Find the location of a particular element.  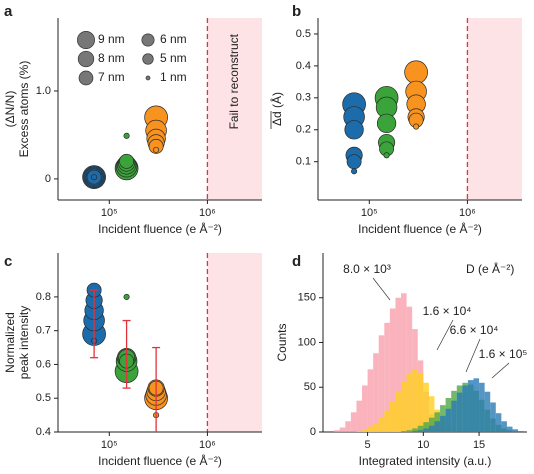

y-tick-label: 150 is located at coordinates (307, 298).